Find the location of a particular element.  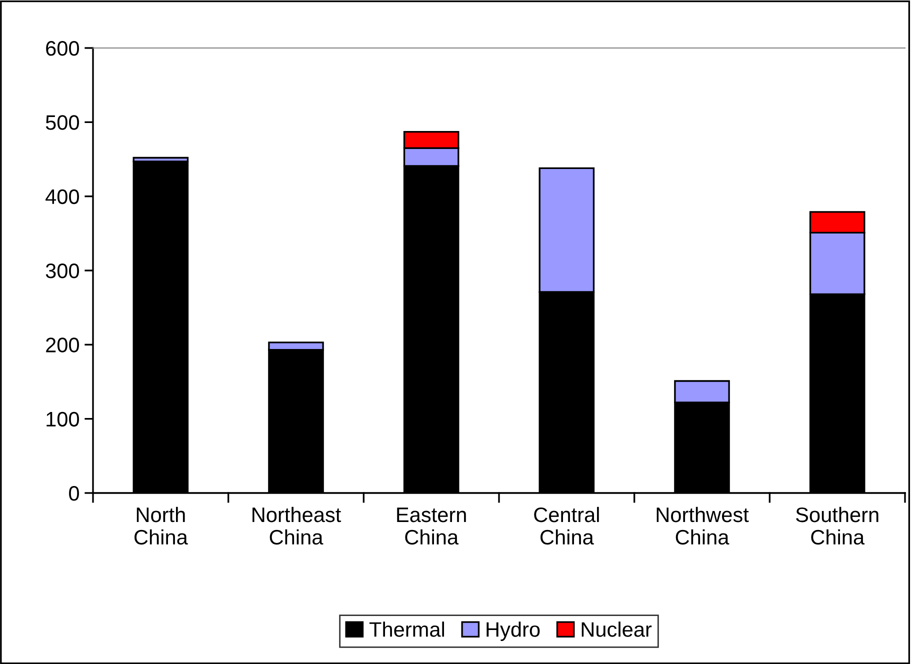

y-tick-label: 0 is located at coordinates (74, 493).